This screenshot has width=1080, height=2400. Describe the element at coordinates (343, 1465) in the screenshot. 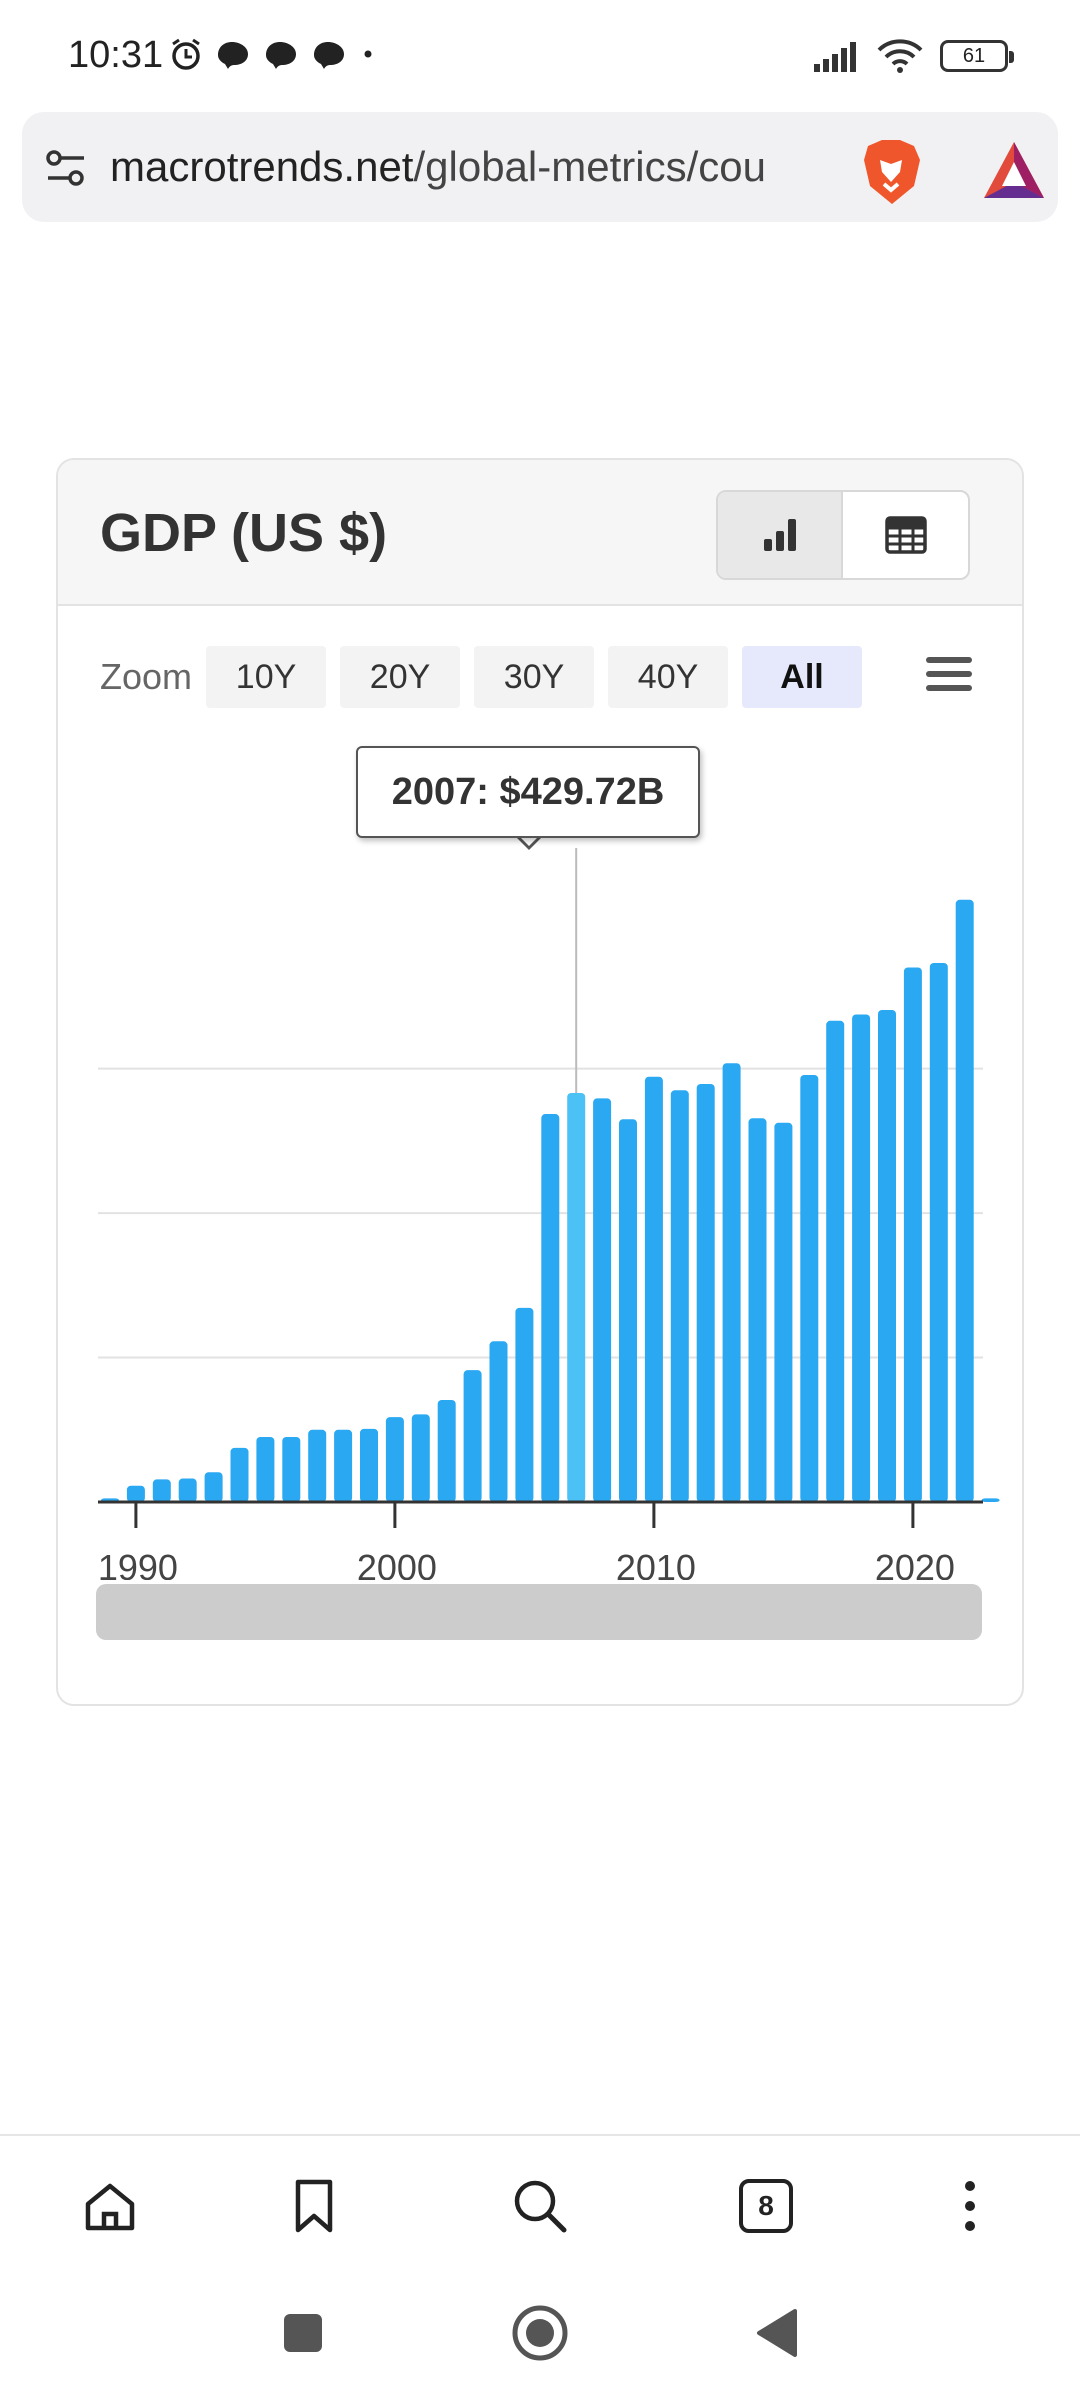

I see `chart-bar-1998` at that location.